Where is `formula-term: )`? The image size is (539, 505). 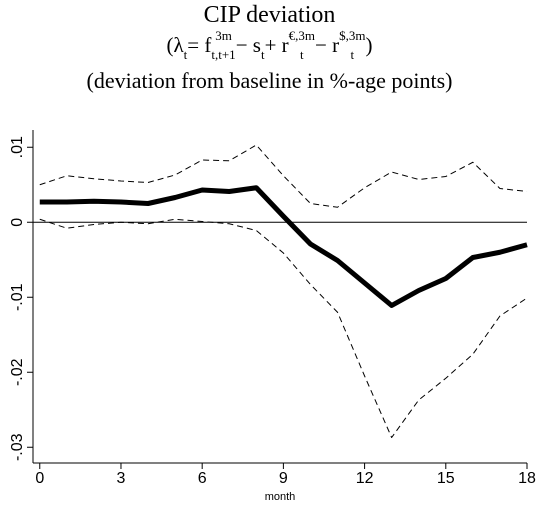
formula-term: ) is located at coordinates (369, 45).